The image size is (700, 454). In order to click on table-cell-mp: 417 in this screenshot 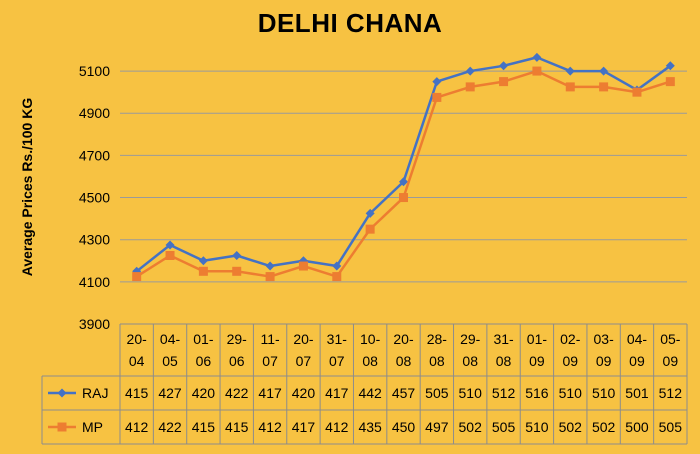, I will do `click(304, 427)`.